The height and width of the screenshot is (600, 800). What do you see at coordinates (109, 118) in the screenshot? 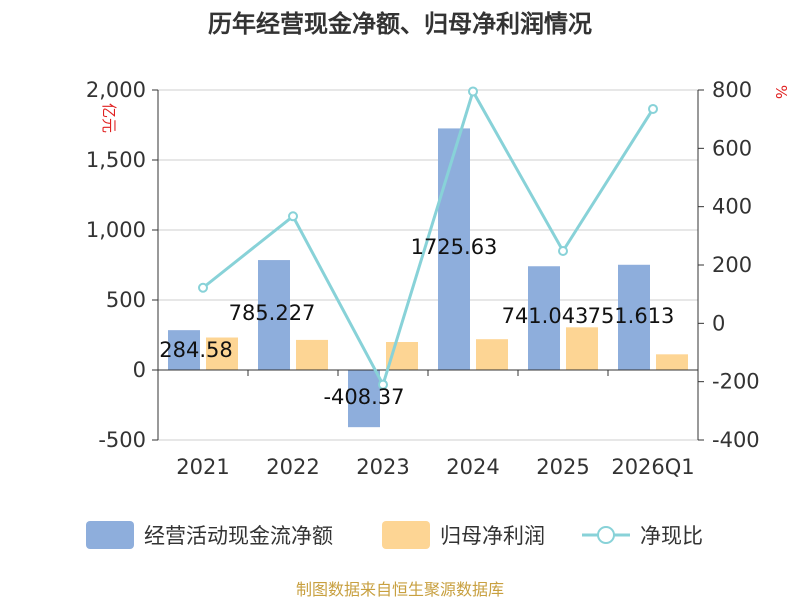
I see `left-axis-unit: 亿元` at bounding box center [109, 118].